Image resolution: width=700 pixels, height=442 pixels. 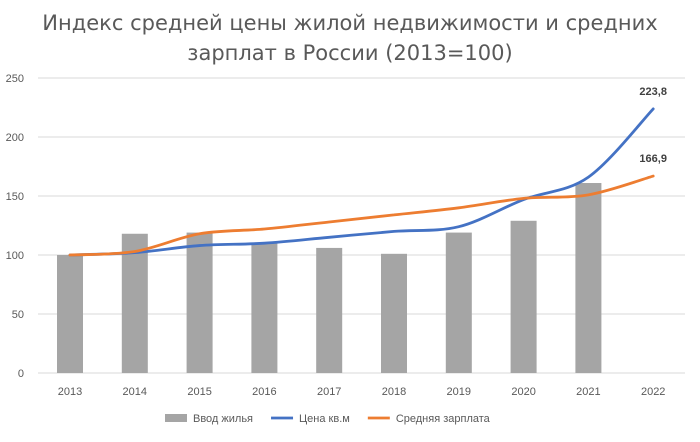 I want to click on x-tick-label: 2019, so click(x=459, y=392).